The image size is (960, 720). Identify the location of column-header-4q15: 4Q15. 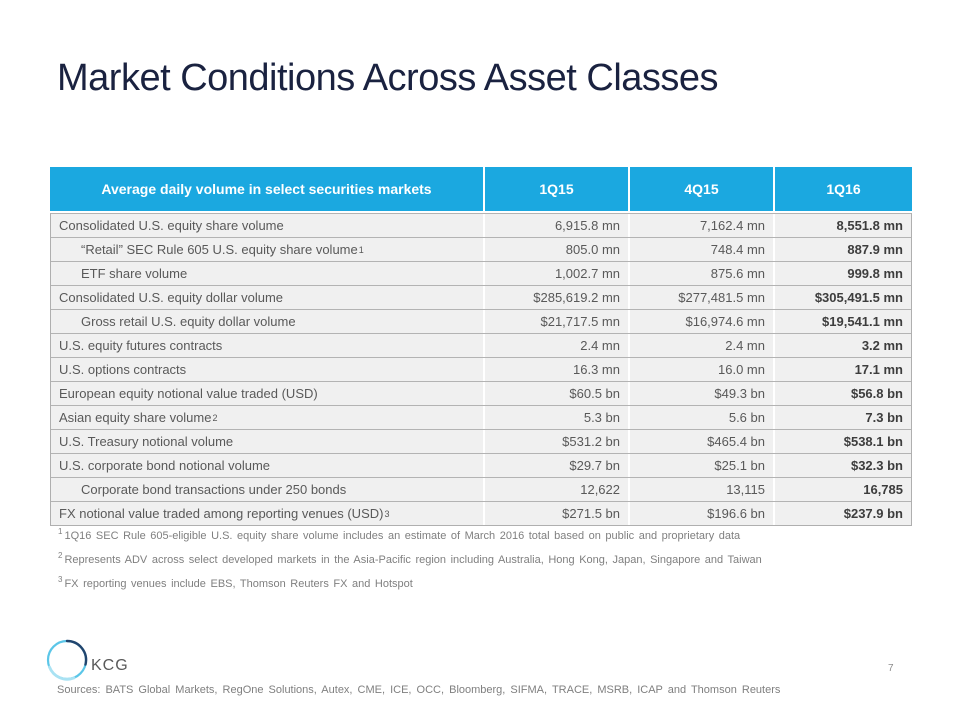
(701, 189).